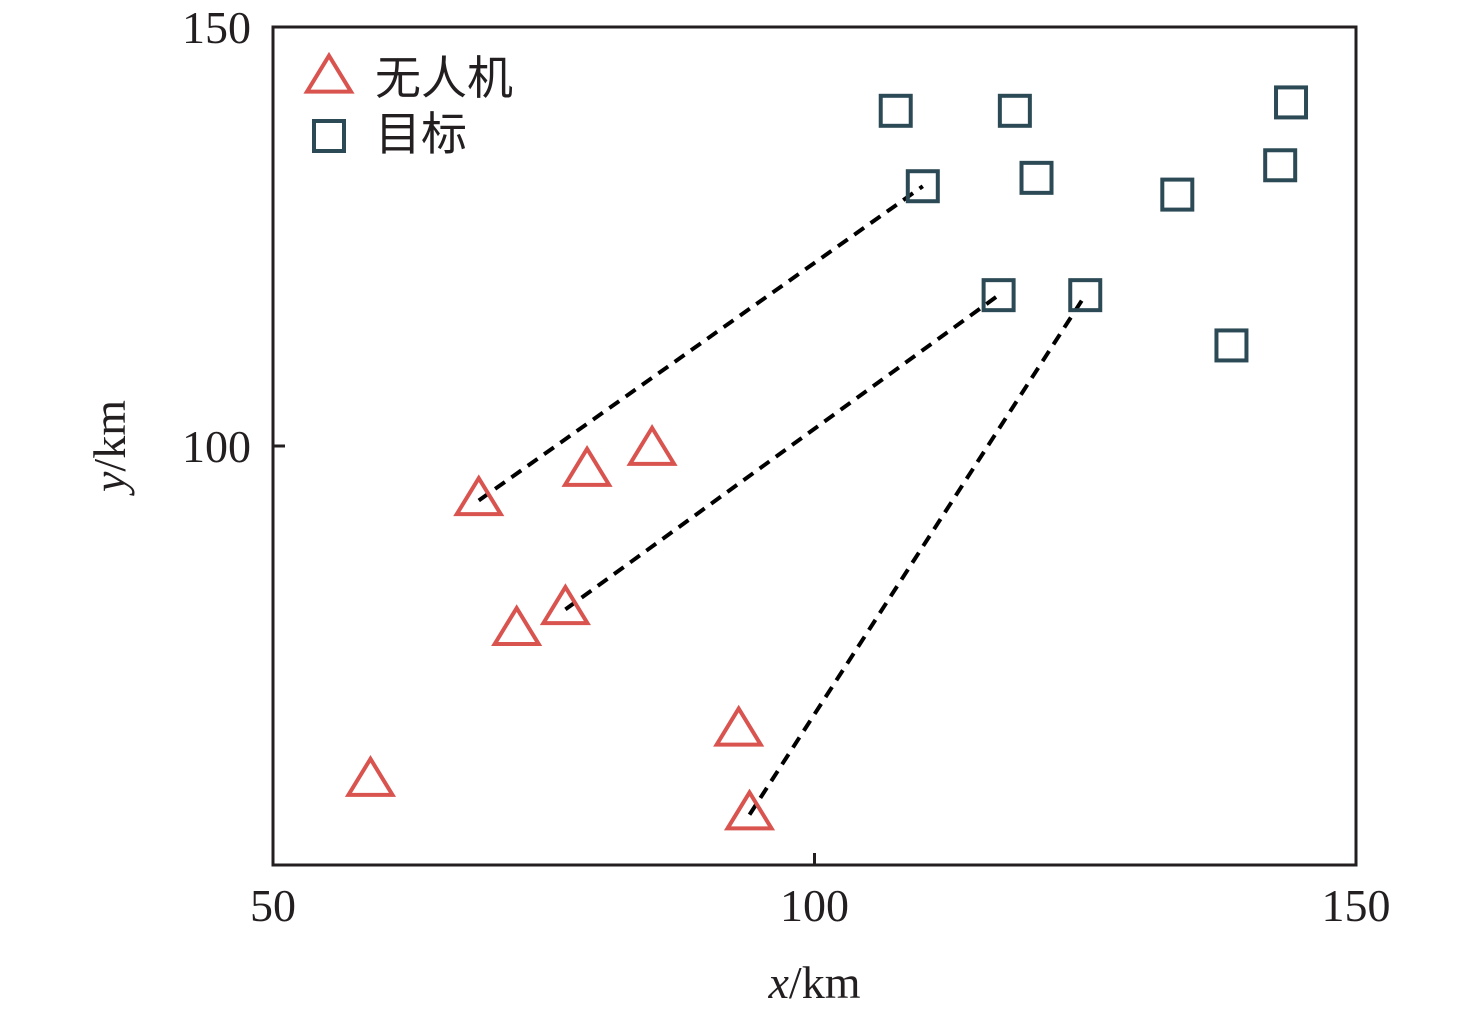 This screenshot has height=1015, width=1476. Describe the element at coordinates (814, 905) in the screenshot. I see `x-tick-label: 100` at that location.